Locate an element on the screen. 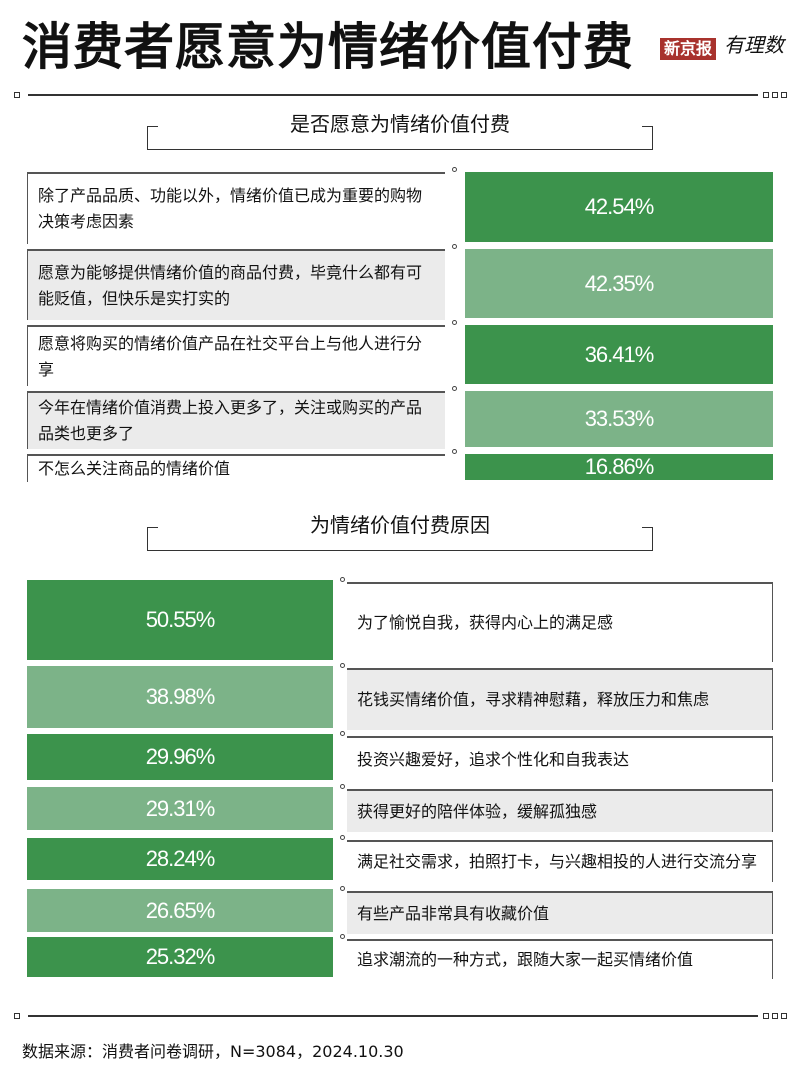 The height and width of the screenshot is (1080, 800). bar: 29.96% is located at coordinates (180, 757).